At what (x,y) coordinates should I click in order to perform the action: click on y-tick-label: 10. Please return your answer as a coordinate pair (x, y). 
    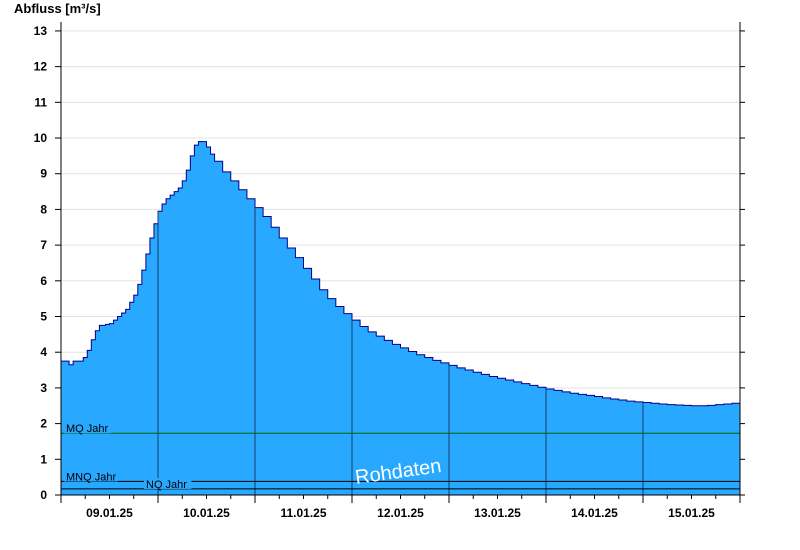
    Looking at the image, I should click on (41, 138).